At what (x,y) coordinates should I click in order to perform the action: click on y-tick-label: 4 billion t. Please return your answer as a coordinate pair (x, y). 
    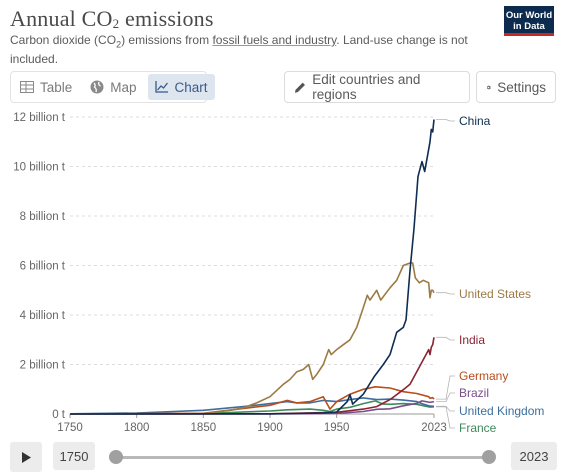
    Looking at the image, I should click on (43, 316).